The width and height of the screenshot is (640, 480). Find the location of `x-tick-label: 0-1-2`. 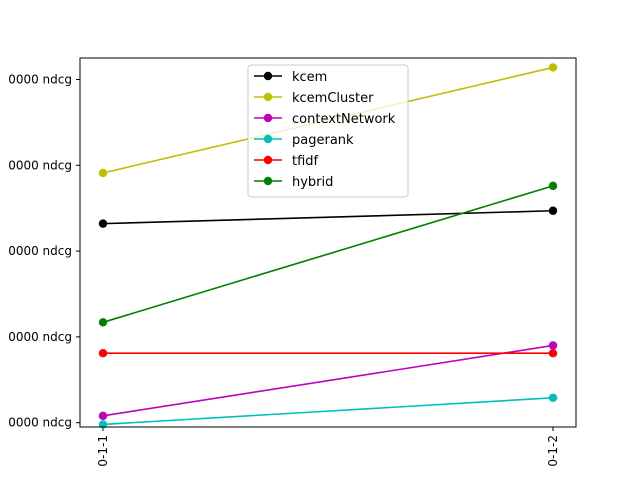

x-tick-label: 0-1-2 is located at coordinates (553, 451).